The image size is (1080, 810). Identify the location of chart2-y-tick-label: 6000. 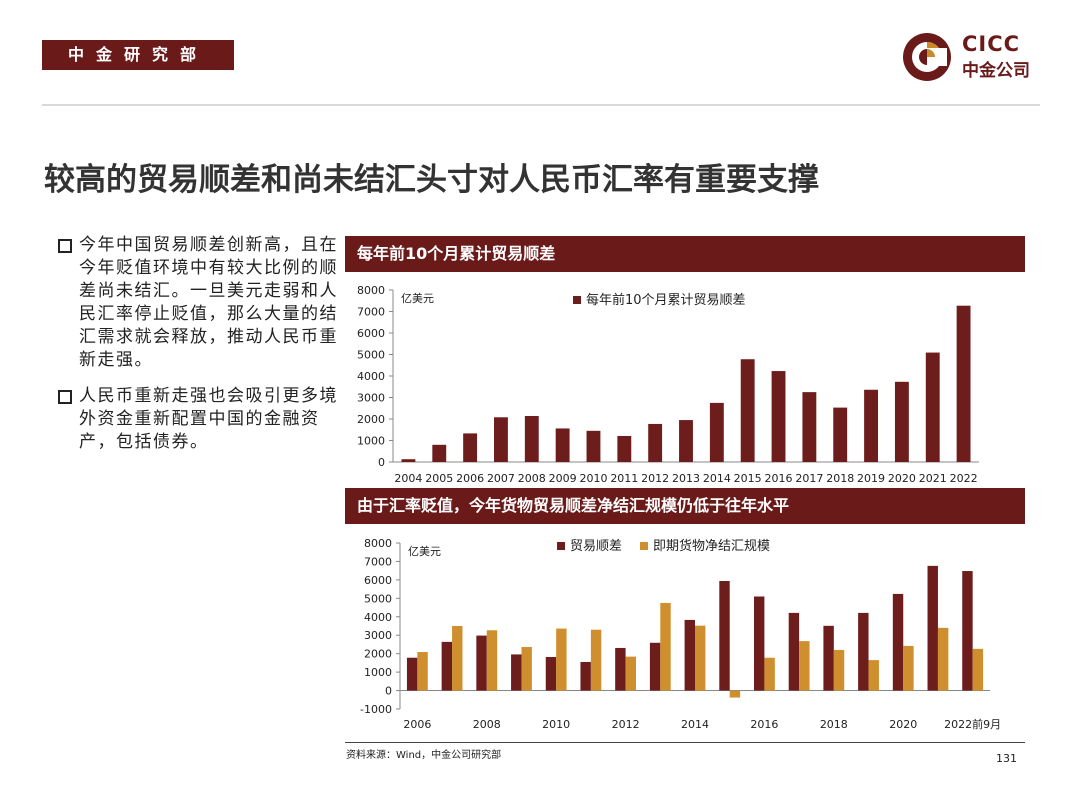
(378, 580).